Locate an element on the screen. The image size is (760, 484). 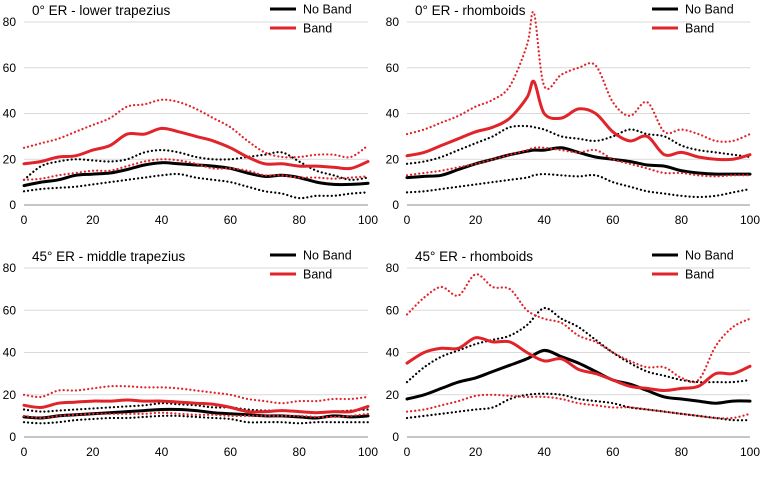
chart-title: 45° ER - rhomboids is located at coordinates (474, 256).